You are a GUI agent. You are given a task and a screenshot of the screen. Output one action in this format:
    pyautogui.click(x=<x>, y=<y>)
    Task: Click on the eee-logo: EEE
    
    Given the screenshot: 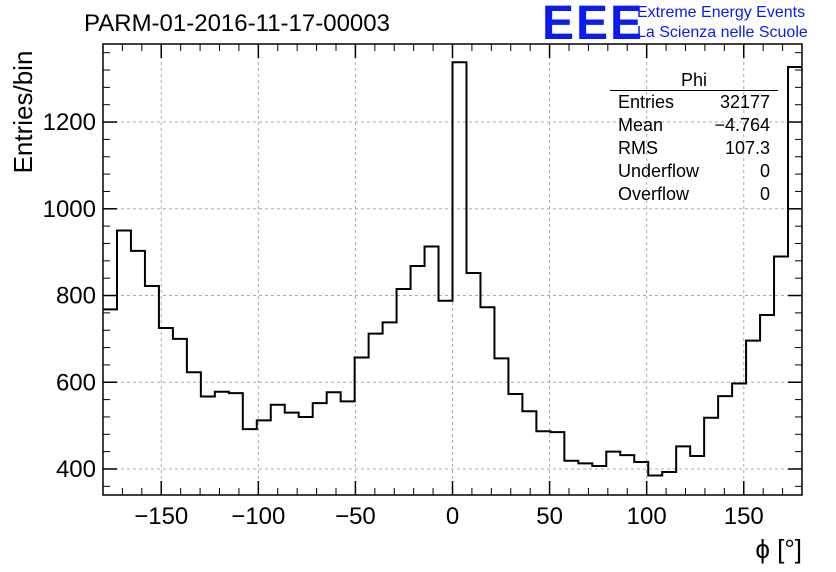 What is the action you would take?
    pyautogui.click(x=593, y=25)
    